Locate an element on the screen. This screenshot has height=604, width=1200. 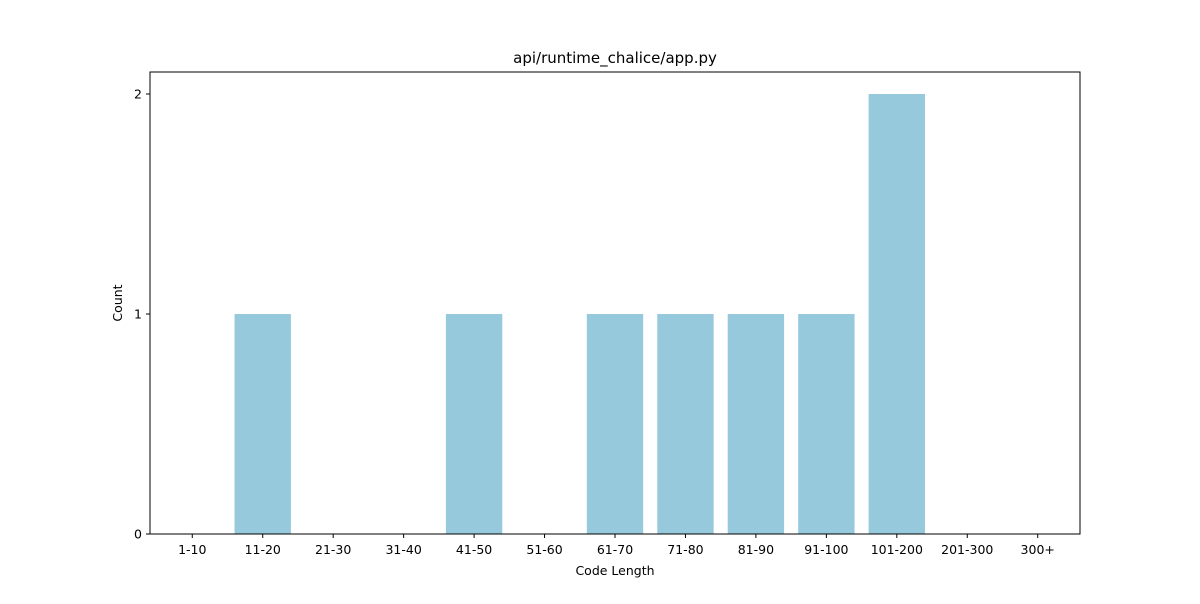
x-tick-label: 41-50 is located at coordinates (474, 549).